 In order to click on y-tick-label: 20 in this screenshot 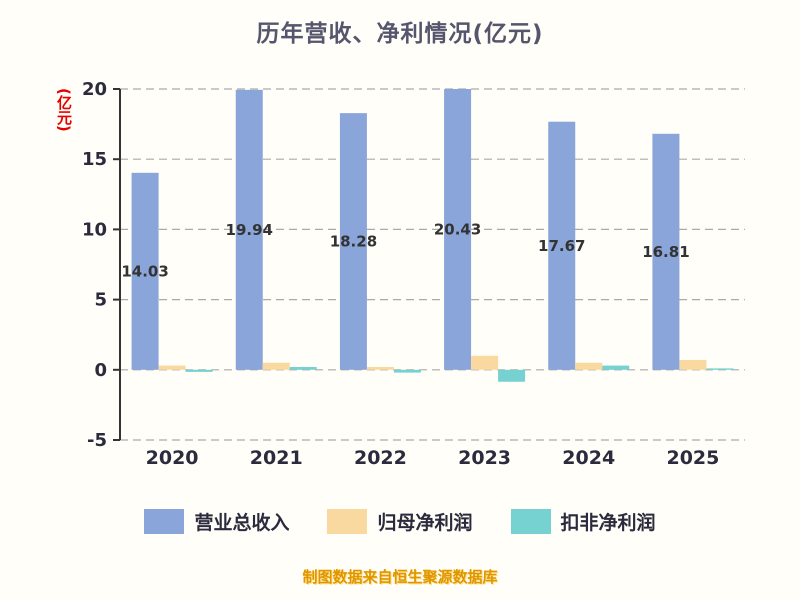, I will do `click(94, 89)`.